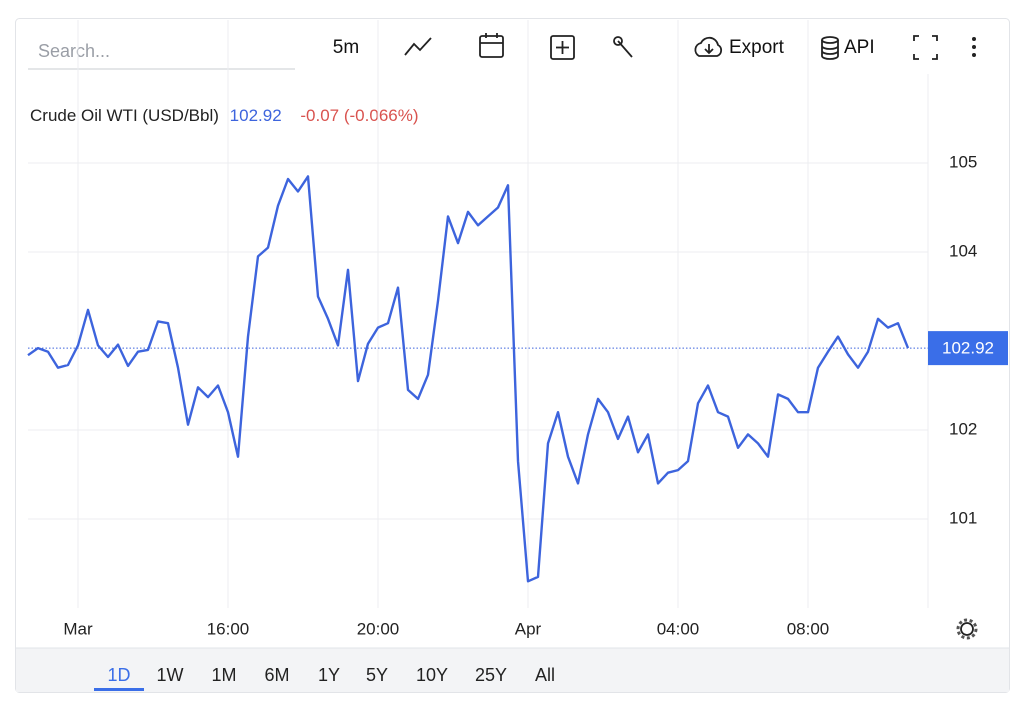 The width and height of the screenshot is (1024, 709). I want to click on range-button: All, so click(545, 675).